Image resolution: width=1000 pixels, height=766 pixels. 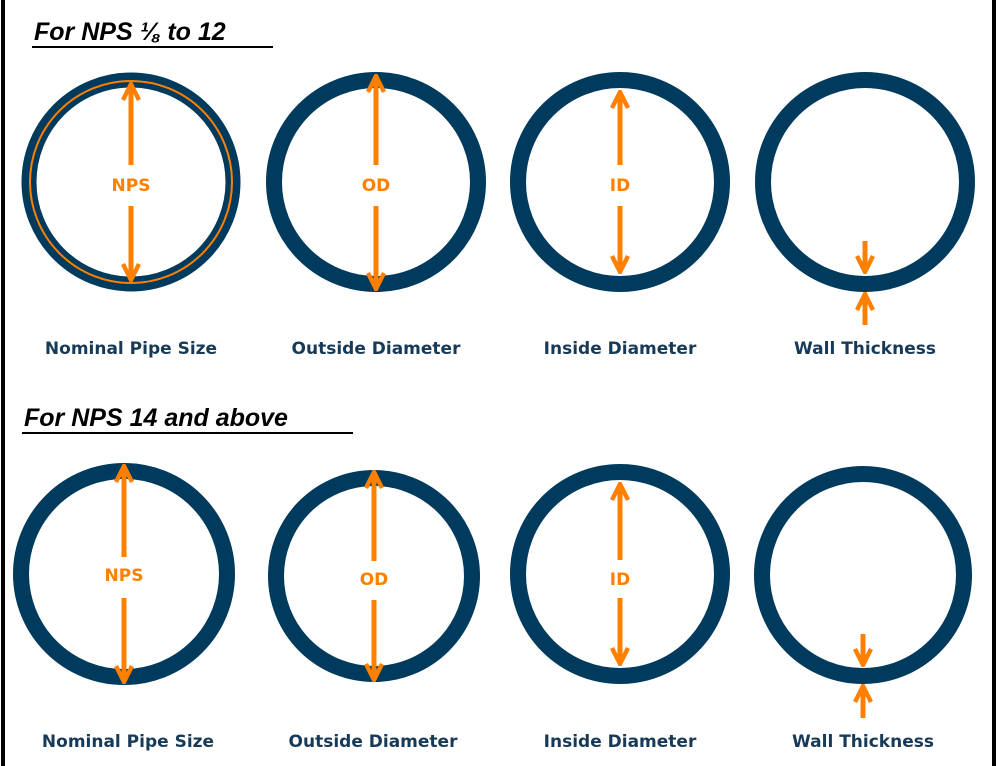 I want to click on nominal-ring, so click(x=131, y=182).